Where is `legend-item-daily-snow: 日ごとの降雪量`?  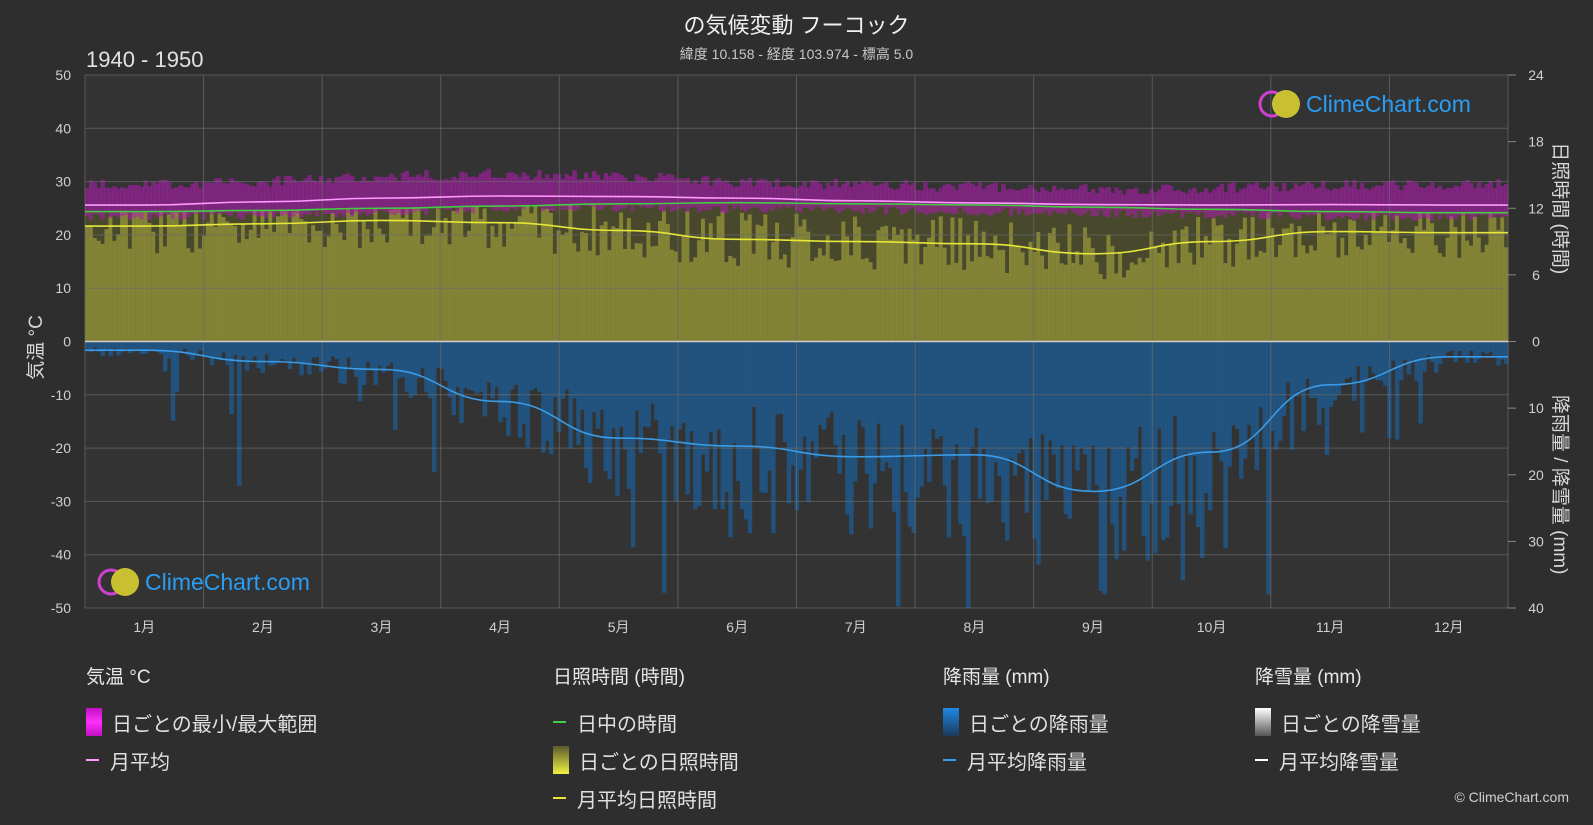
legend-item-daily-snow: 日ごとの降雪量 is located at coordinates (1338, 722).